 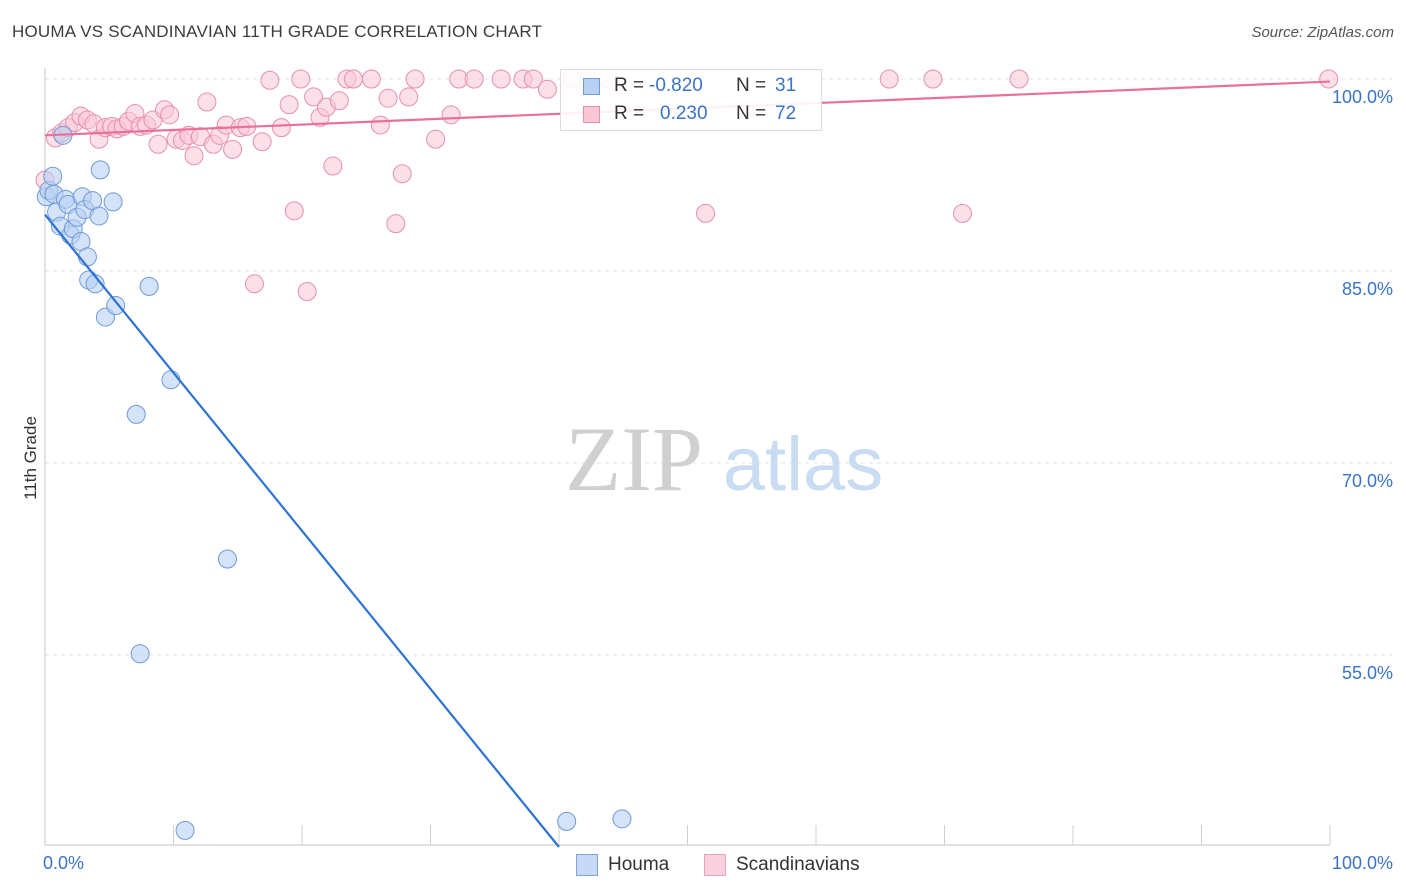 I want to click on x-tick-label: 0.0%, so click(x=63, y=863).